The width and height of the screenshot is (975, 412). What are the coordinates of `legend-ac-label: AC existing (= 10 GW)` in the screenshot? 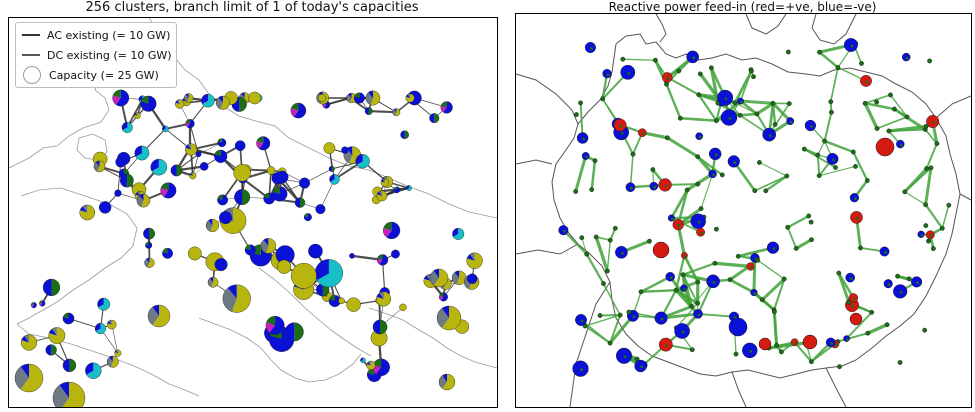 It's located at (109, 35).